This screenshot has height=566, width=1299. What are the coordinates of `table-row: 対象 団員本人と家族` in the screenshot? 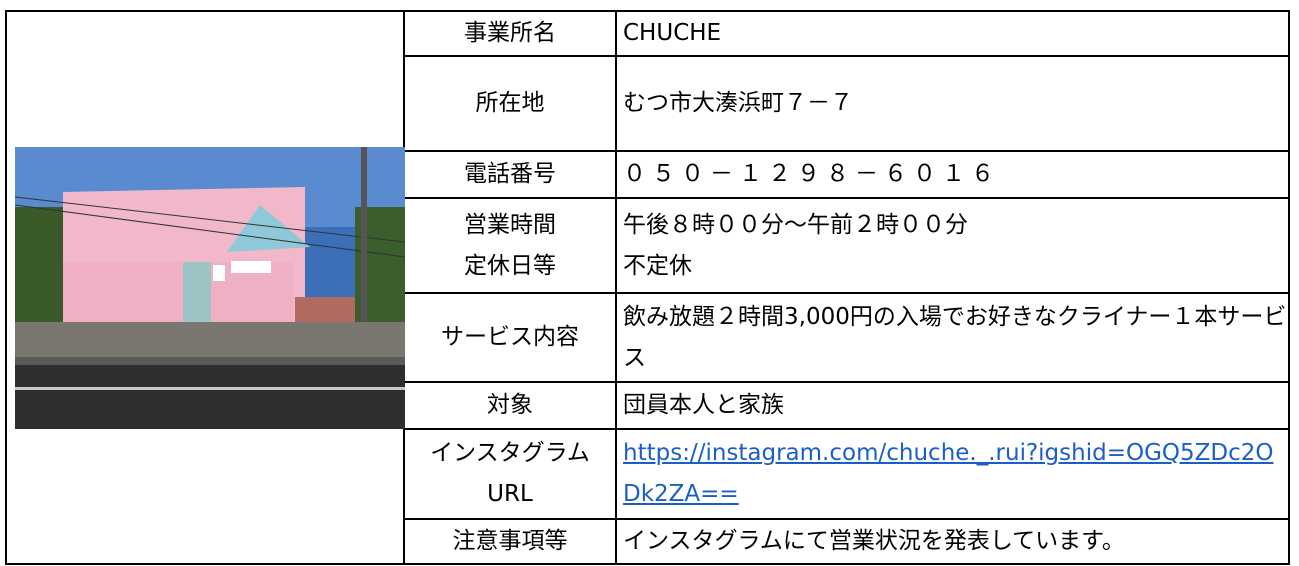 It's located at (648, 405).